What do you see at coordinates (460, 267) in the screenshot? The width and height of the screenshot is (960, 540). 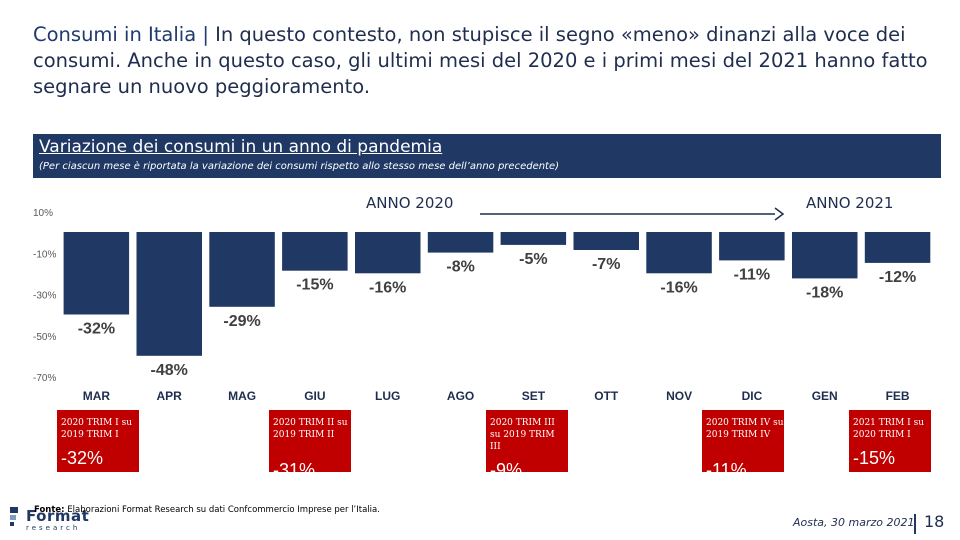 I see `bar-value-label: -8%` at bounding box center [460, 267].